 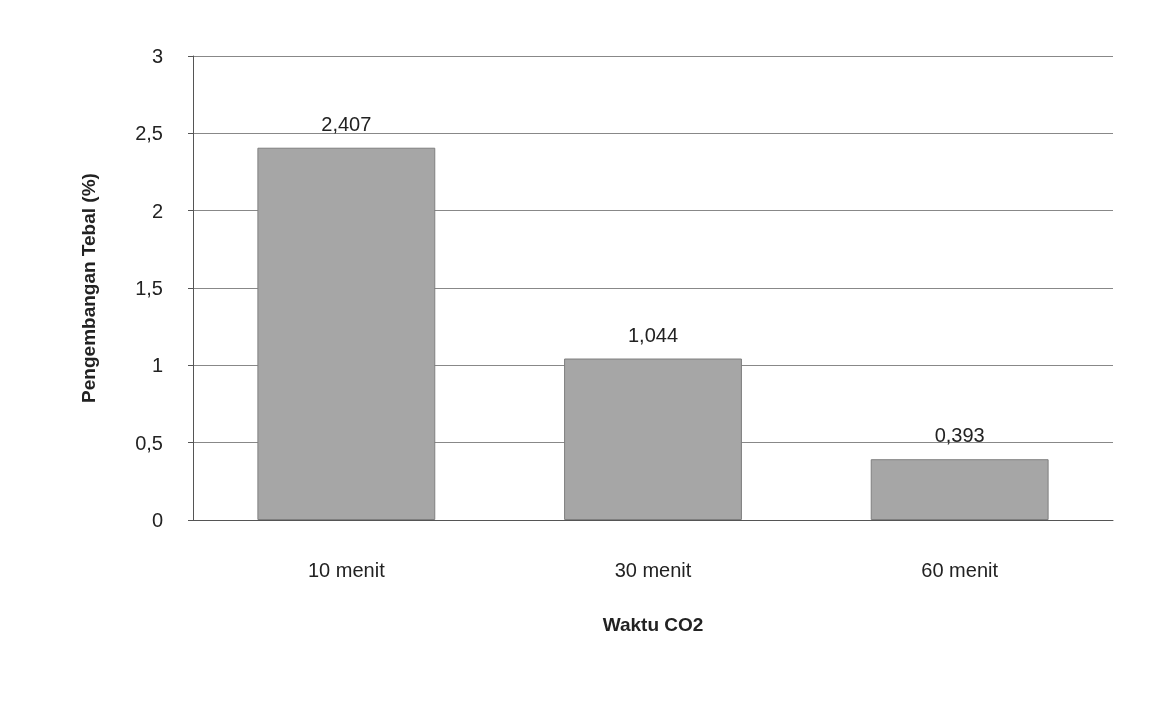 I want to click on y-tick-label: 3, so click(x=157, y=56).